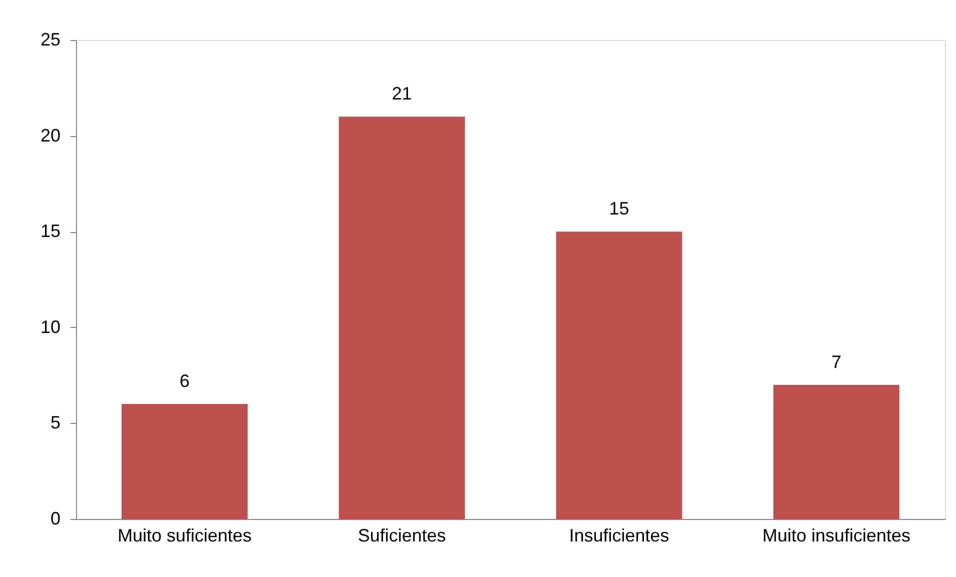  Describe the element at coordinates (55, 422) in the screenshot. I see `y-tick-label: 5` at that location.